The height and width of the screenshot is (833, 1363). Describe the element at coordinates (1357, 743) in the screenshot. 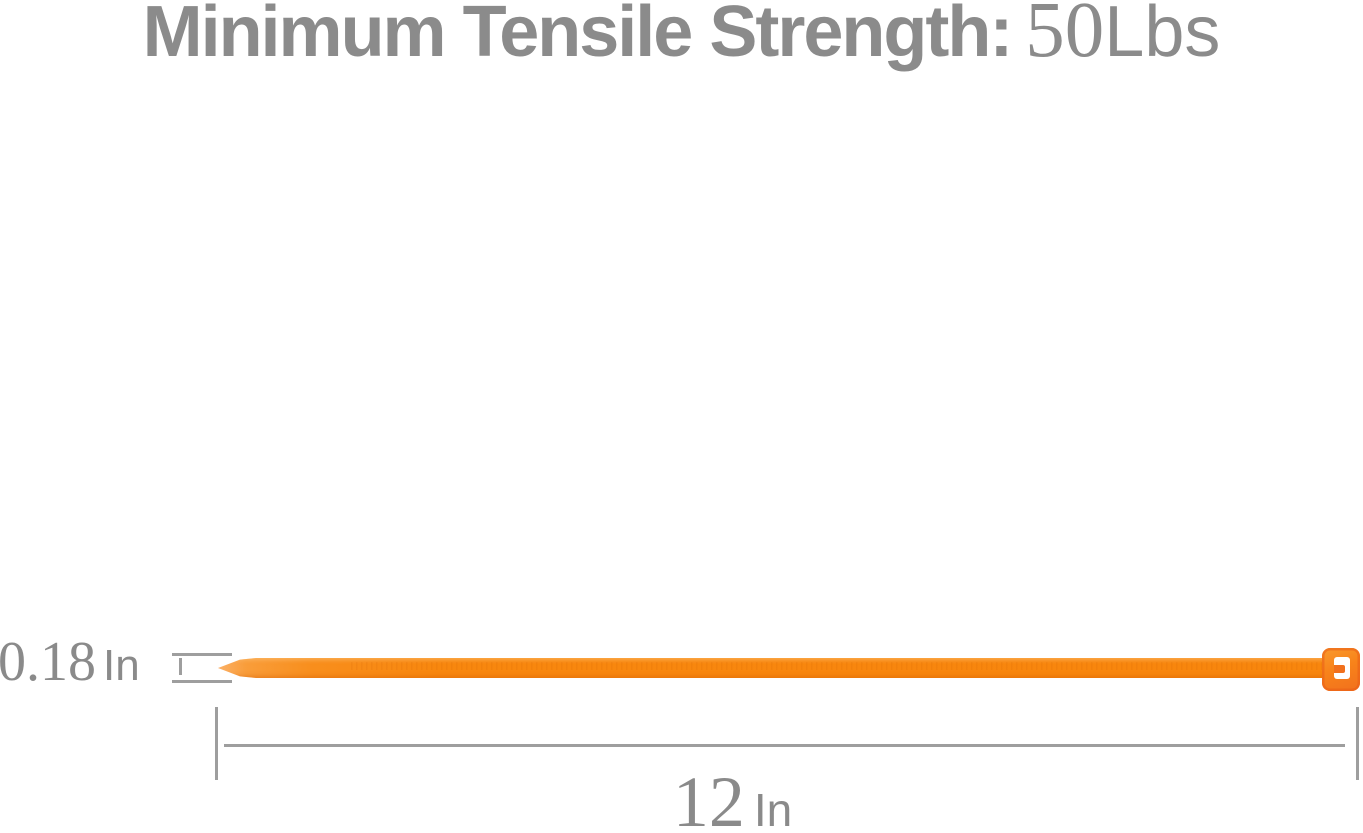

I see `length-dimension-right-tick` at that location.